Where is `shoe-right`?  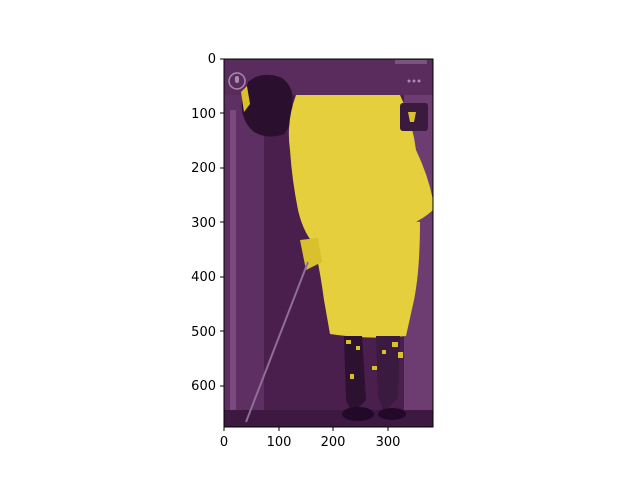 shoe-right is located at coordinates (392, 414).